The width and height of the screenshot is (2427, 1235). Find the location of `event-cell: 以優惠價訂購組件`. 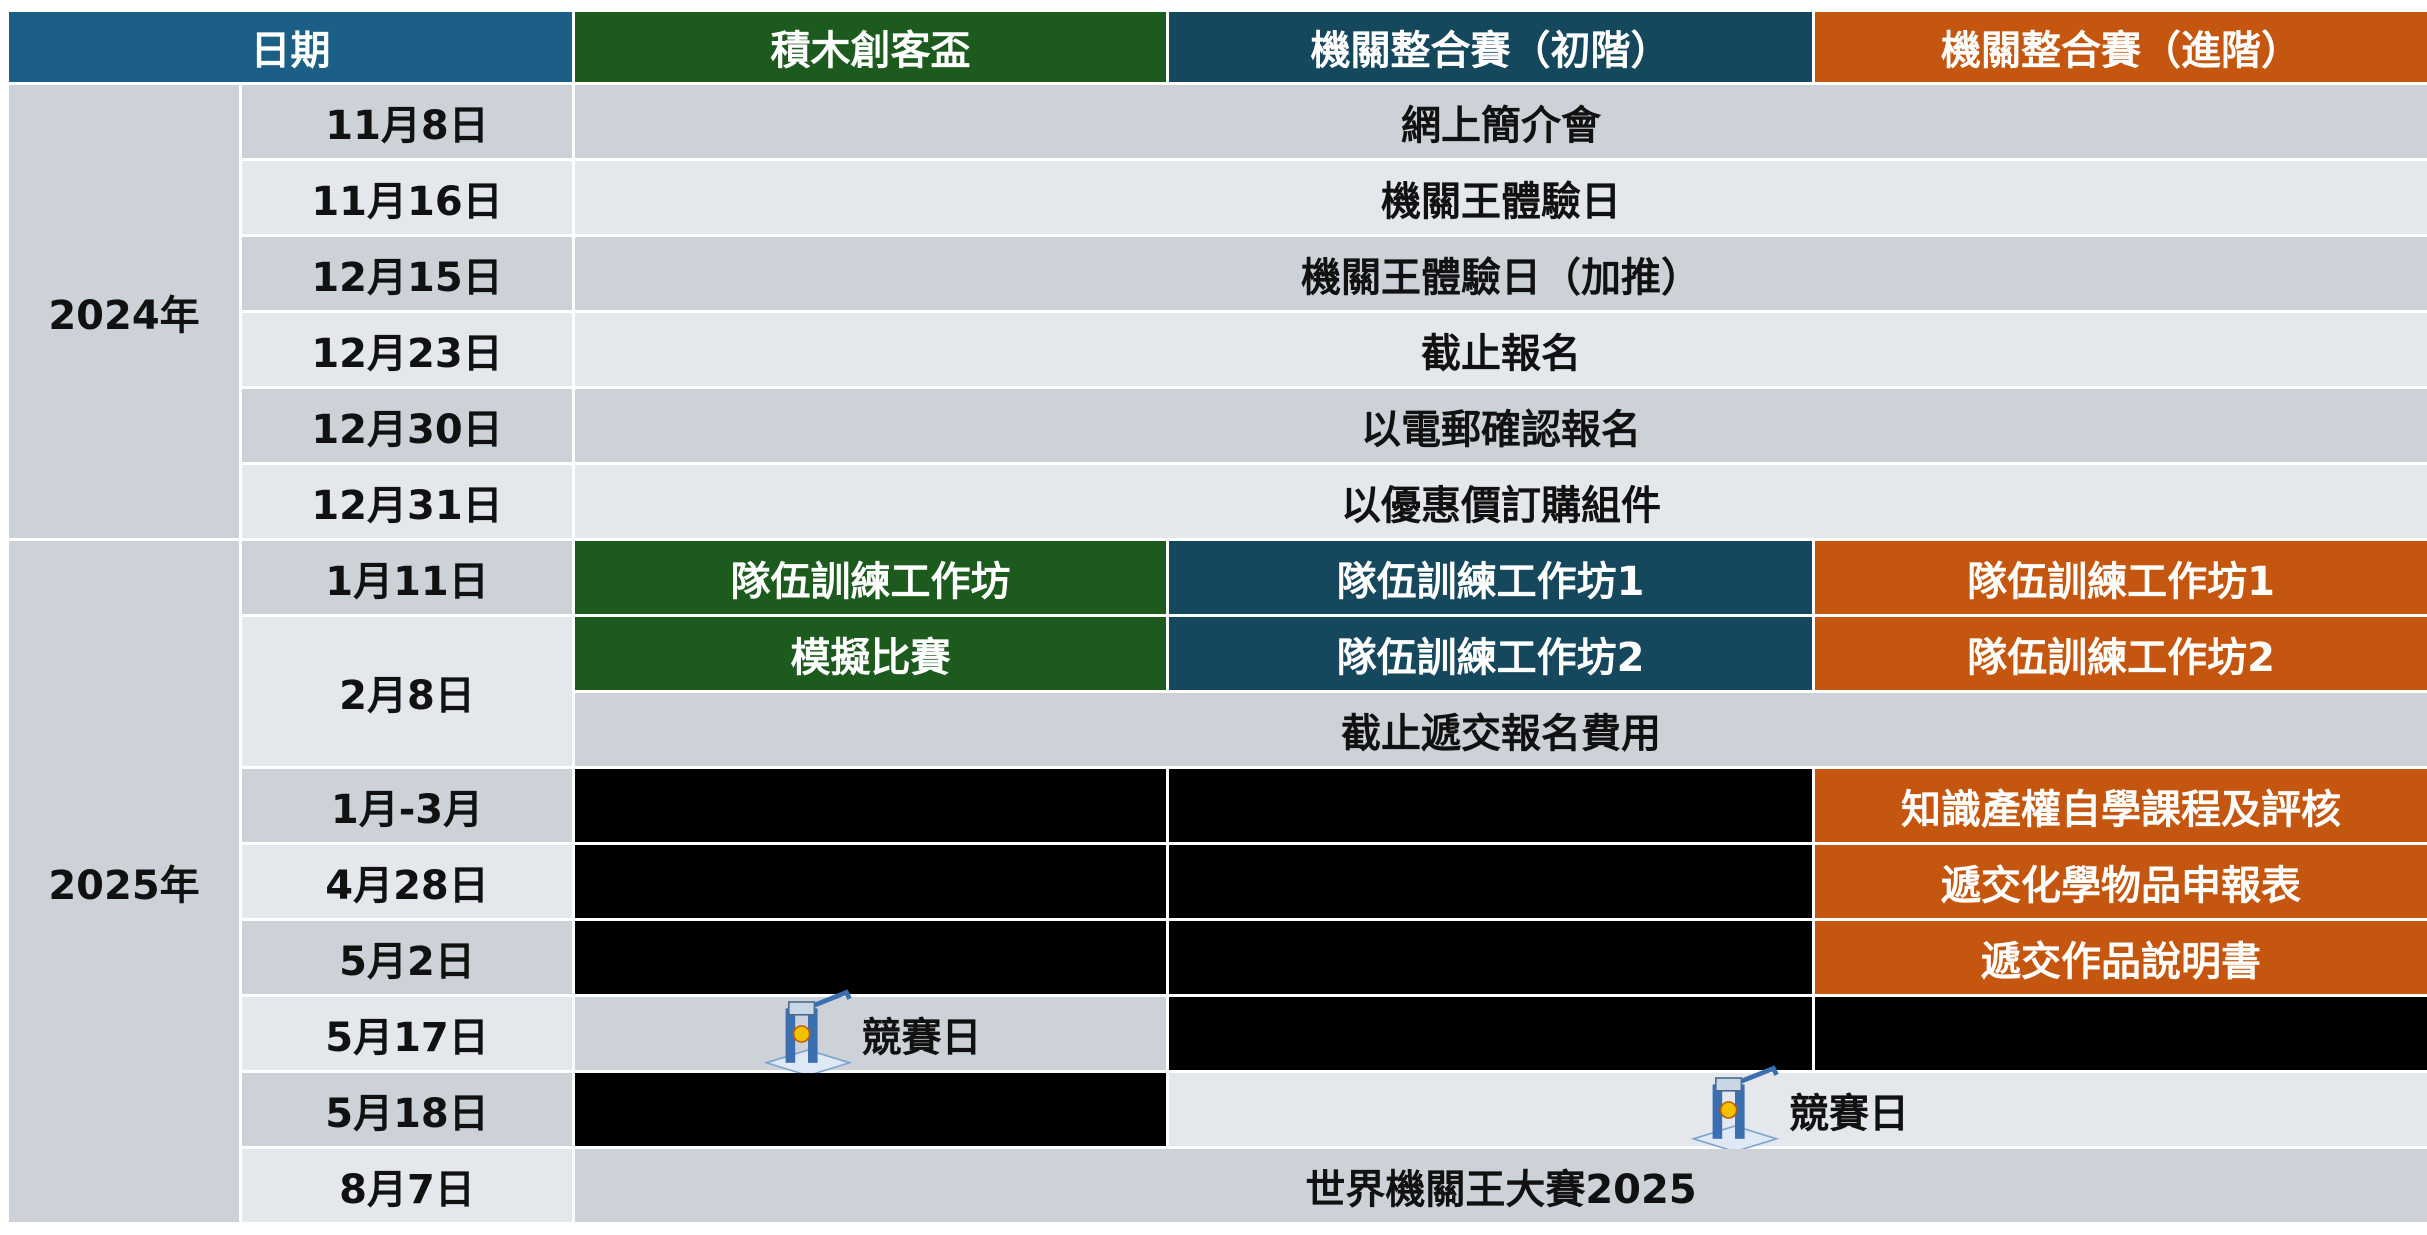

event-cell: 以優惠價訂購組件 is located at coordinates (1501, 501).